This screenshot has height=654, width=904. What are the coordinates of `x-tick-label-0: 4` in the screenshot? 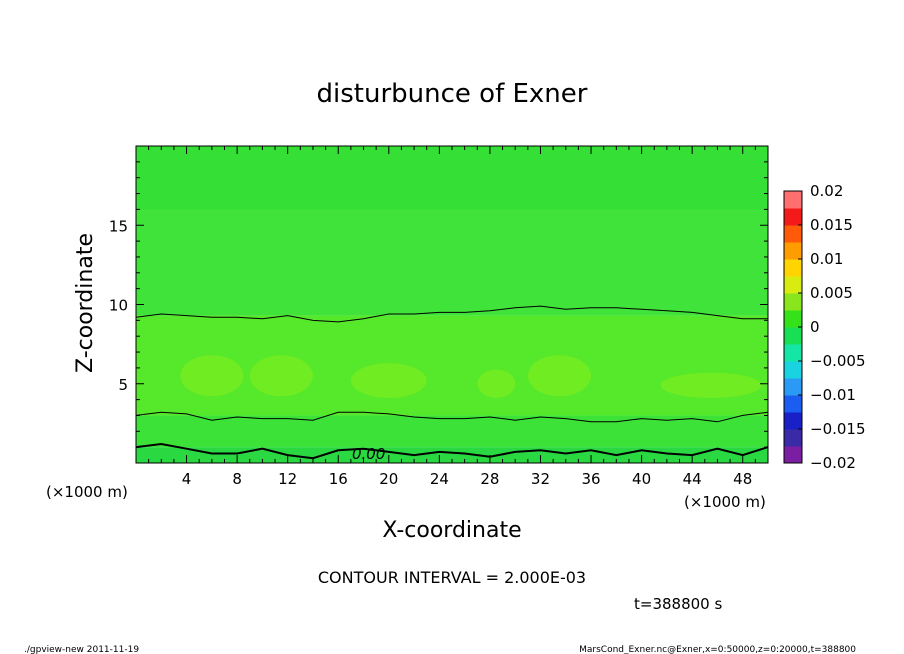 It's located at (187, 479).